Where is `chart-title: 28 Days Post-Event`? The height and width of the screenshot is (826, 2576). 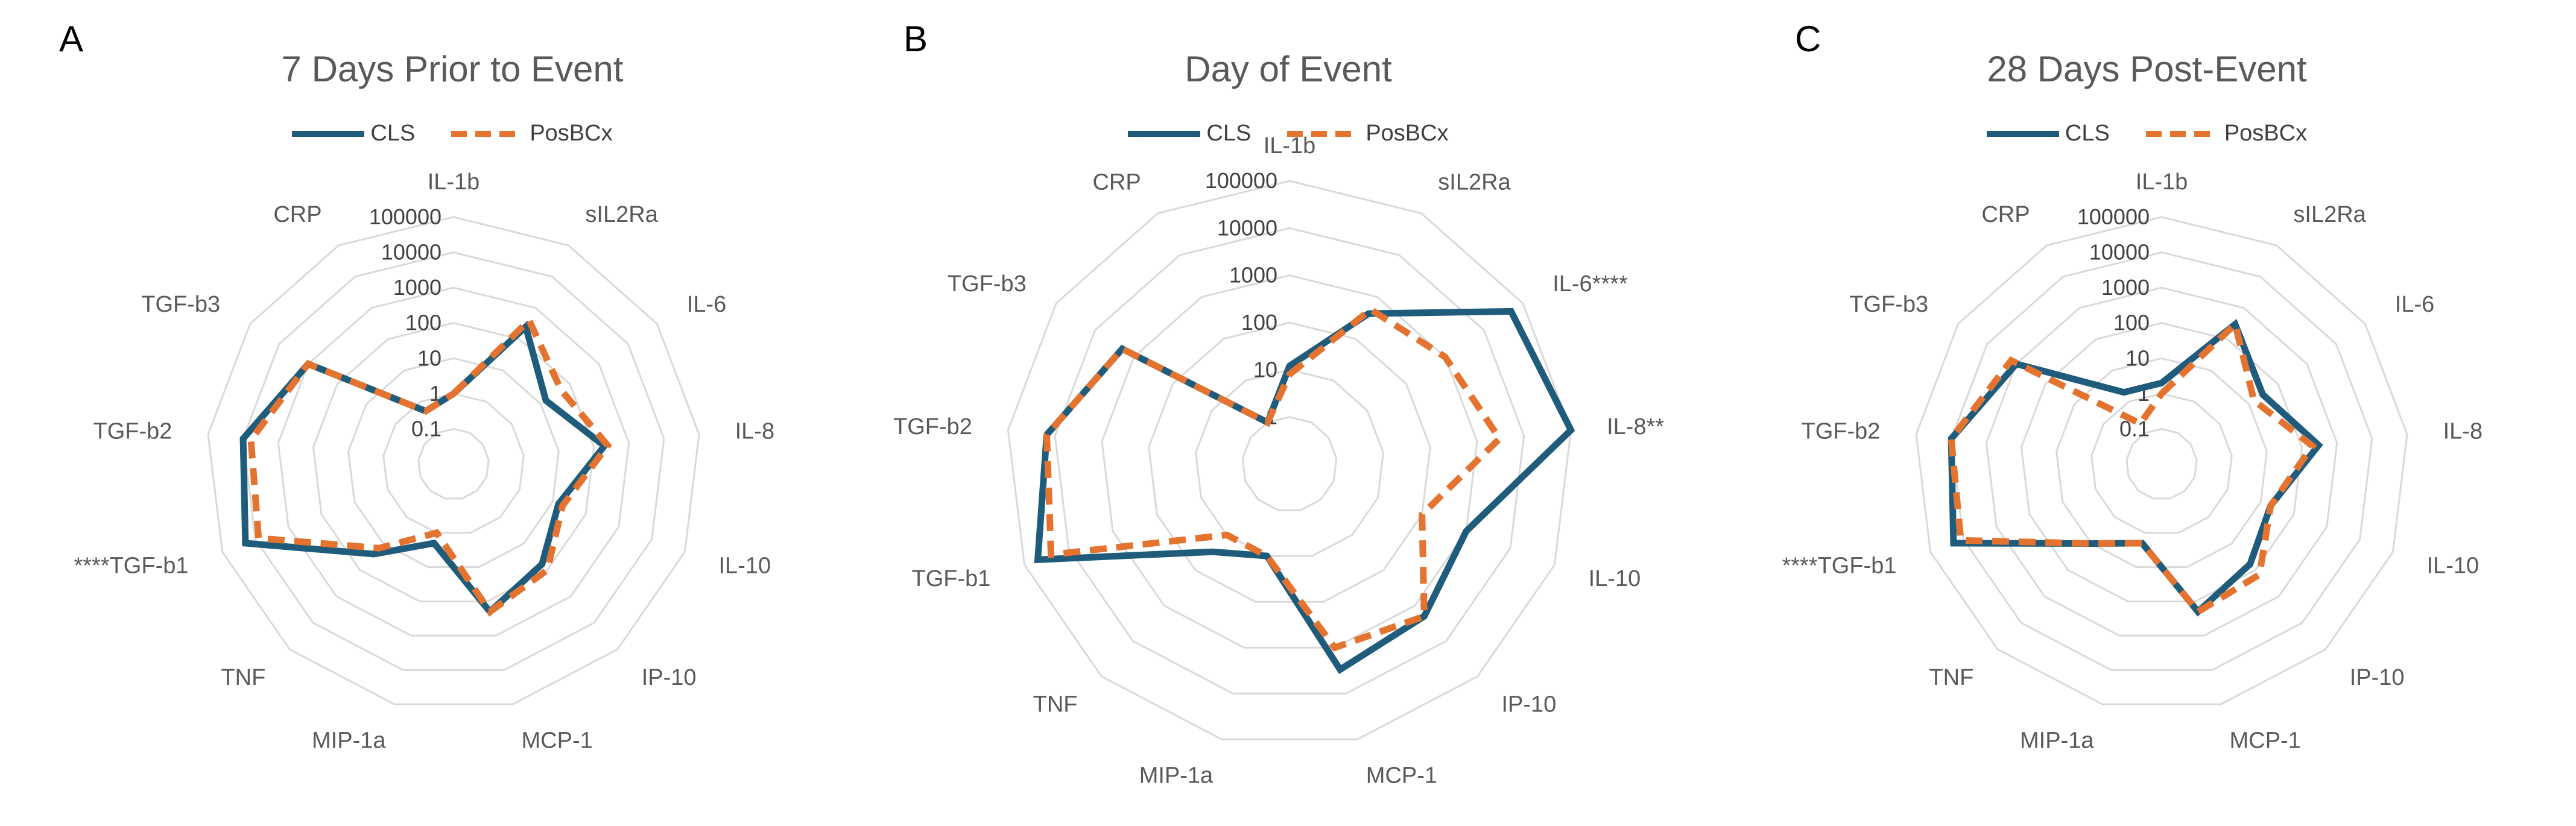
chart-title: 28 Days Post-Event is located at coordinates (2147, 69).